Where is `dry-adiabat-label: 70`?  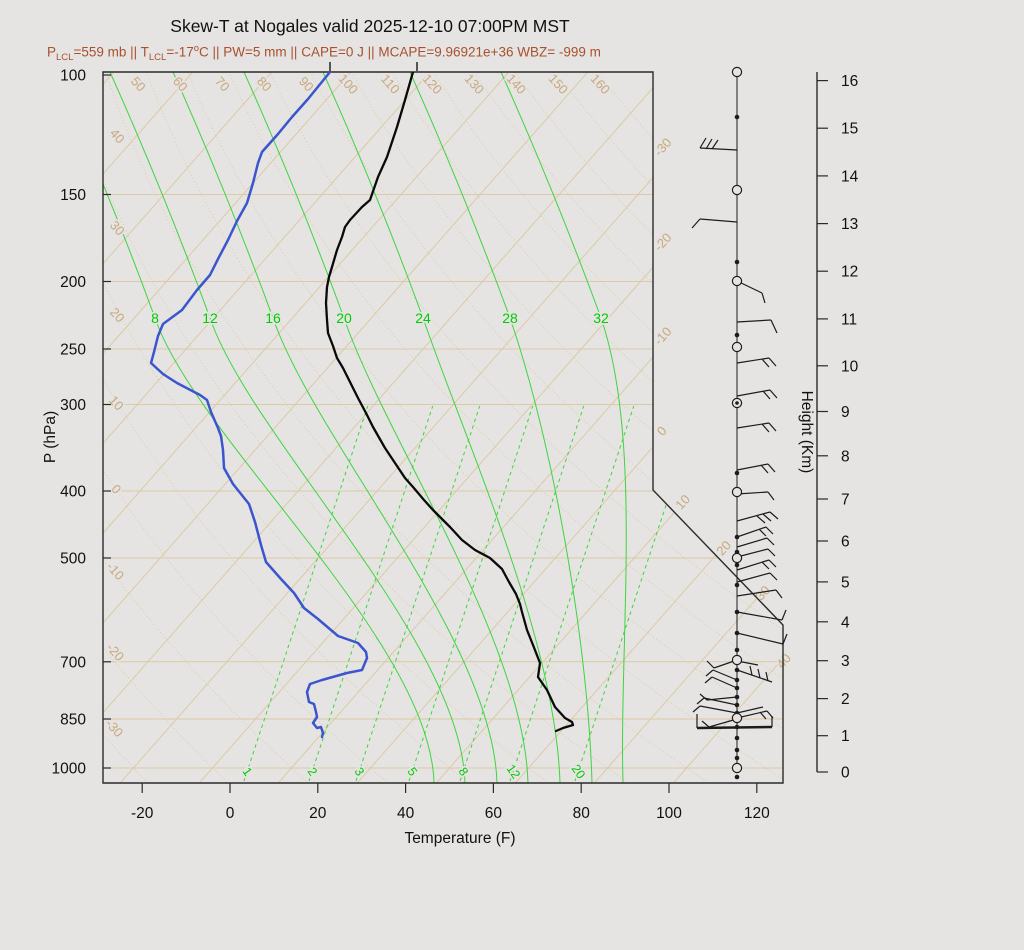 dry-adiabat-label: 70 is located at coordinates (222, 84).